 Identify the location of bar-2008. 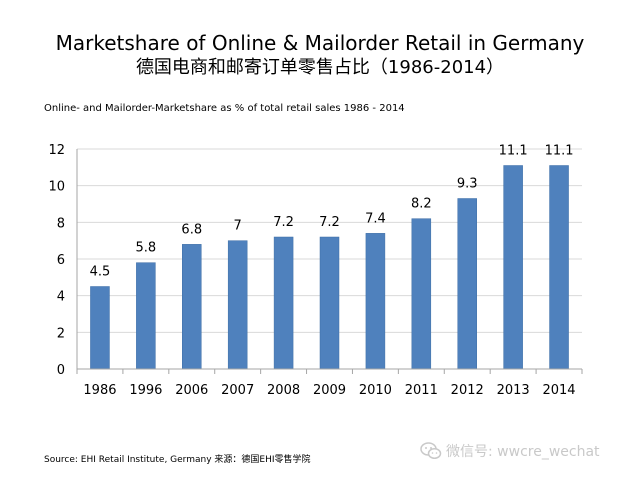
(283, 303).